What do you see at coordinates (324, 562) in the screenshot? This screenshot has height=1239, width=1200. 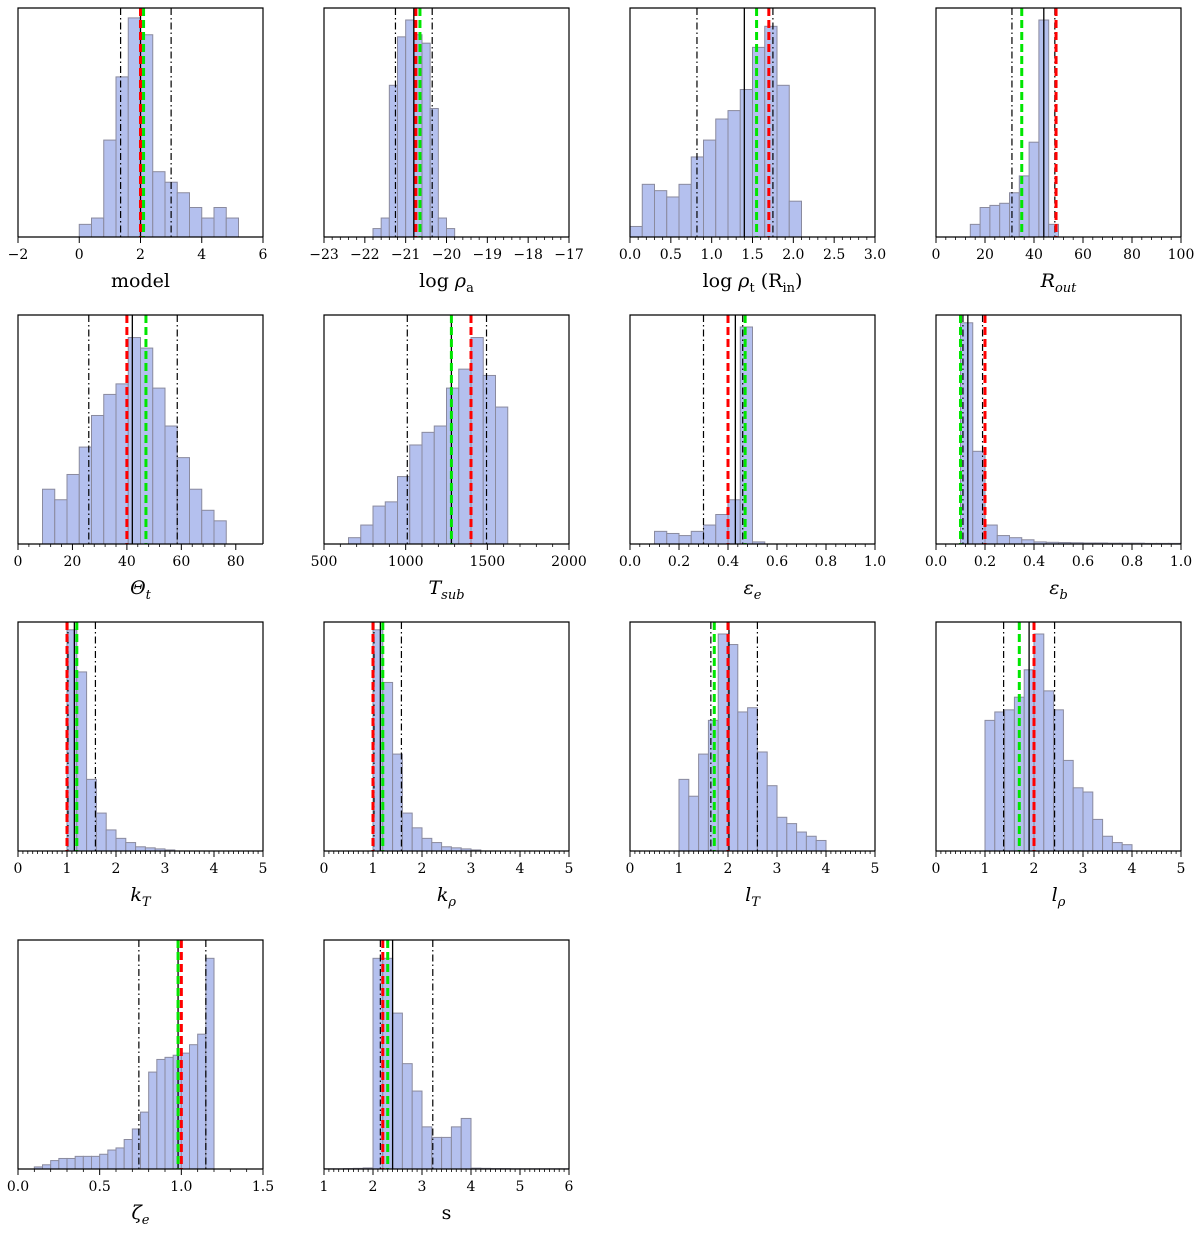 I see `tick-label: 500` at bounding box center [324, 562].